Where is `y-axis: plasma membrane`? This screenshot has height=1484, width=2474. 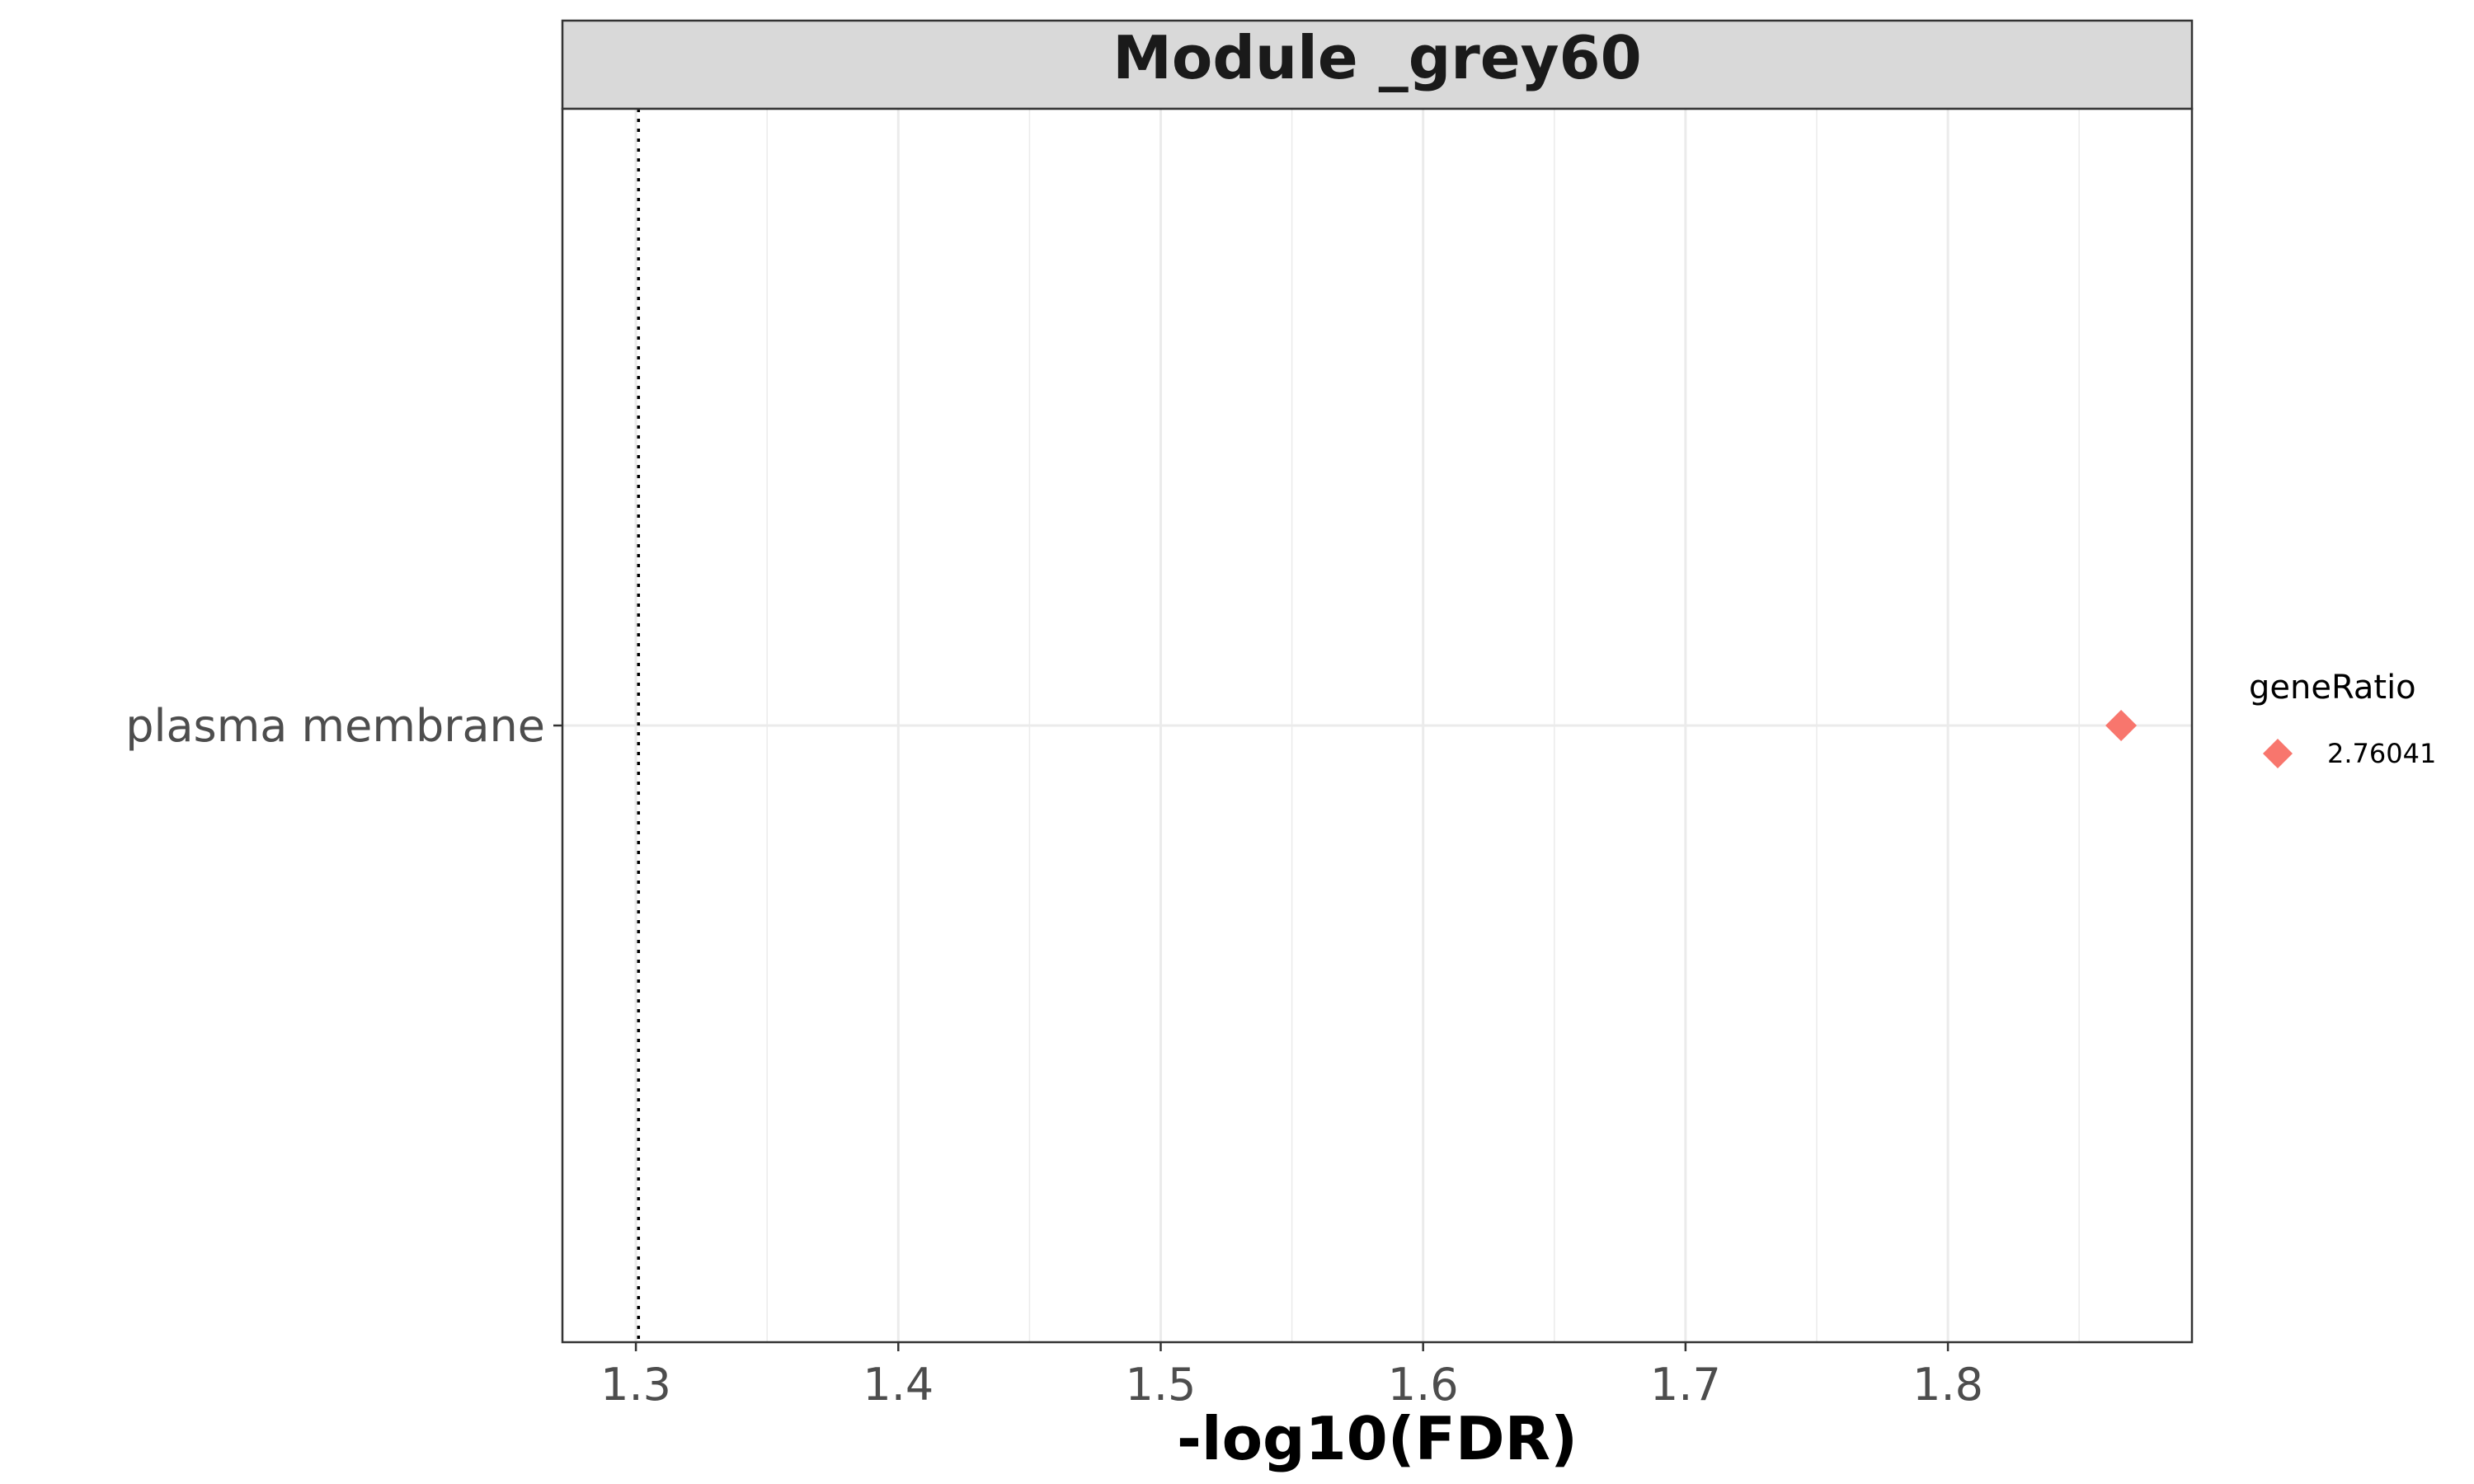
y-axis: plasma membrane is located at coordinates (343, 726).